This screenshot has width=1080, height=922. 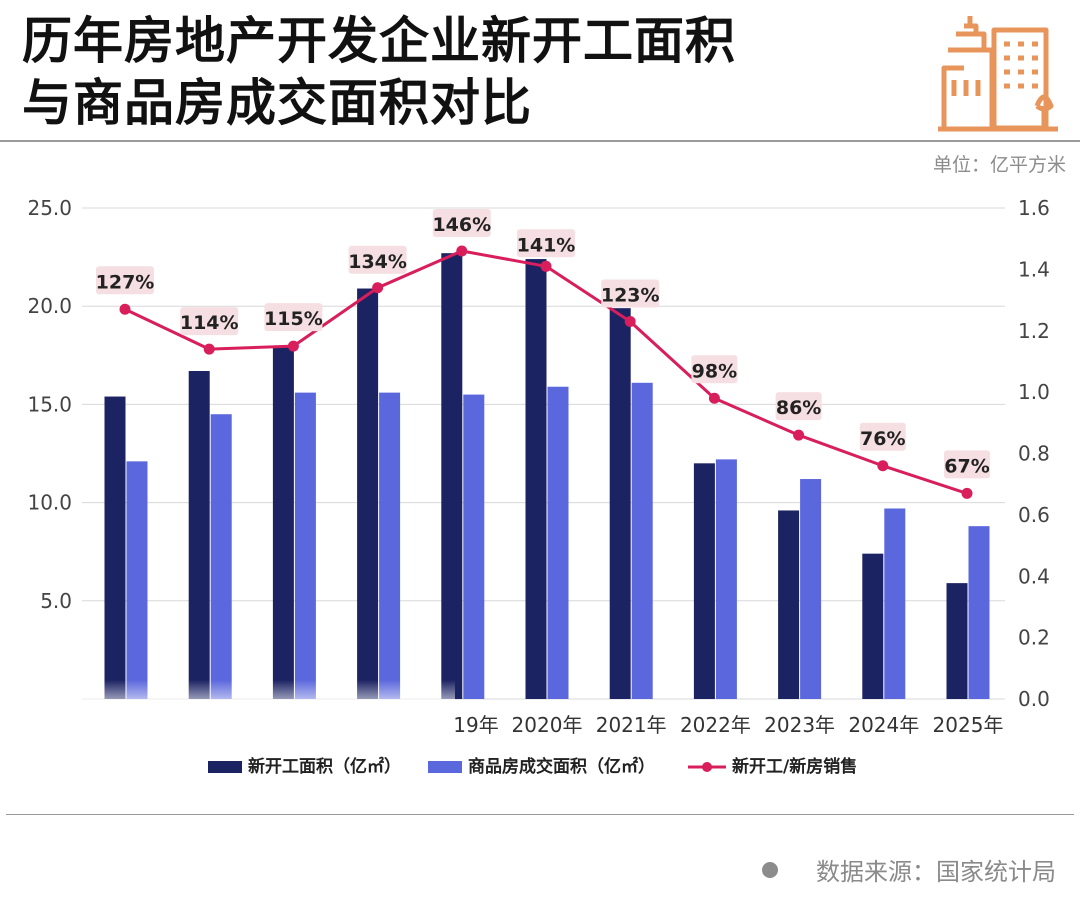 What do you see at coordinates (883, 725) in the screenshot?
I see `x-tick-label: 2024年` at bounding box center [883, 725].